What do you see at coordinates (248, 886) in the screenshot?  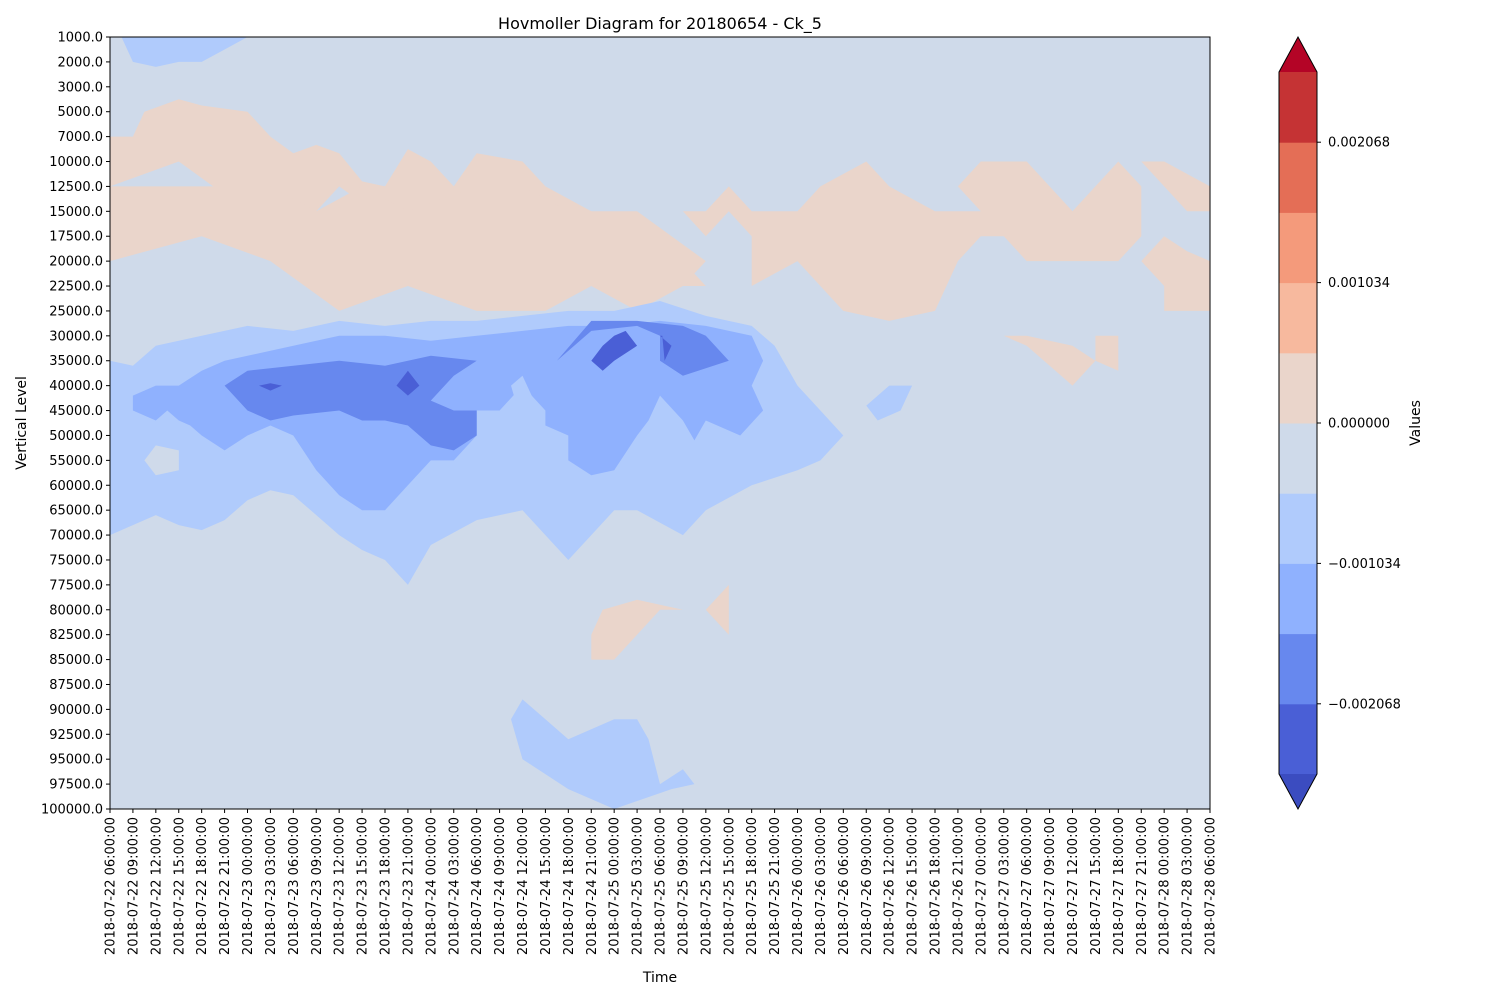 I see `x-tick-label: 2018-07-23 00:00:00` at bounding box center [248, 886].